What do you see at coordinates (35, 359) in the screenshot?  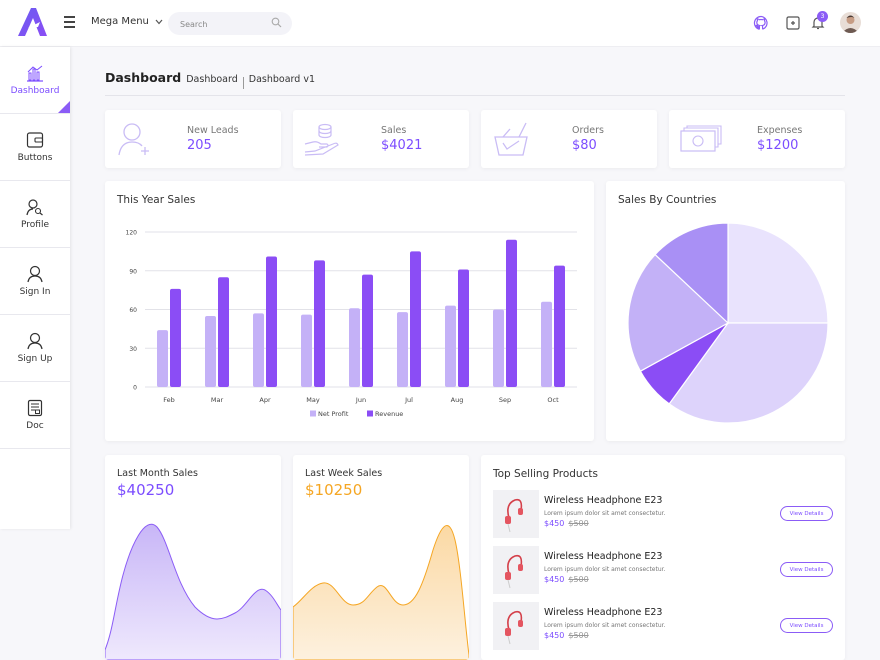 I see `sidebar-item-label: Sign Up` at bounding box center [35, 359].